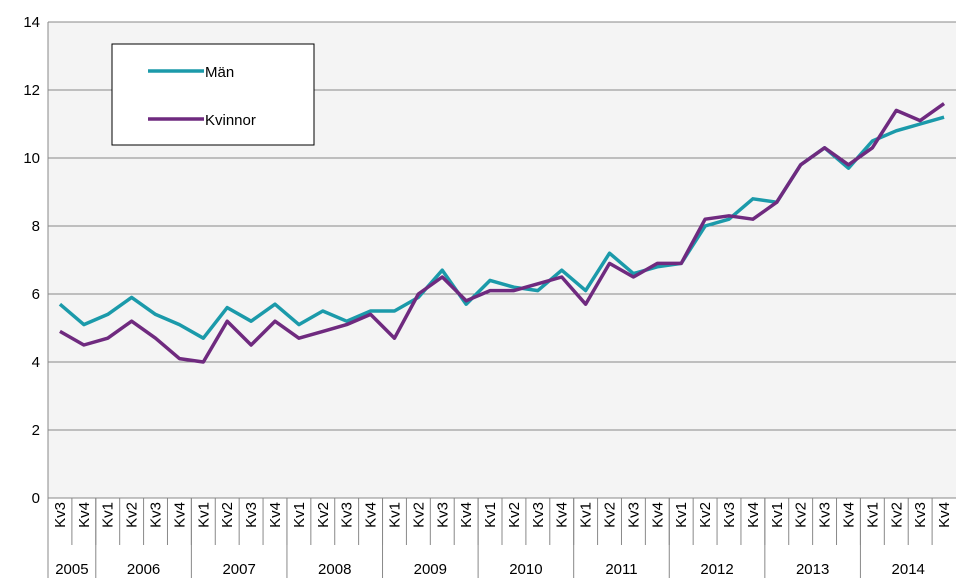 The height and width of the screenshot is (578, 956). What do you see at coordinates (430, 569) in the screenshot?
I see `x-group-label: 2009` at bounding box center [430, 569].